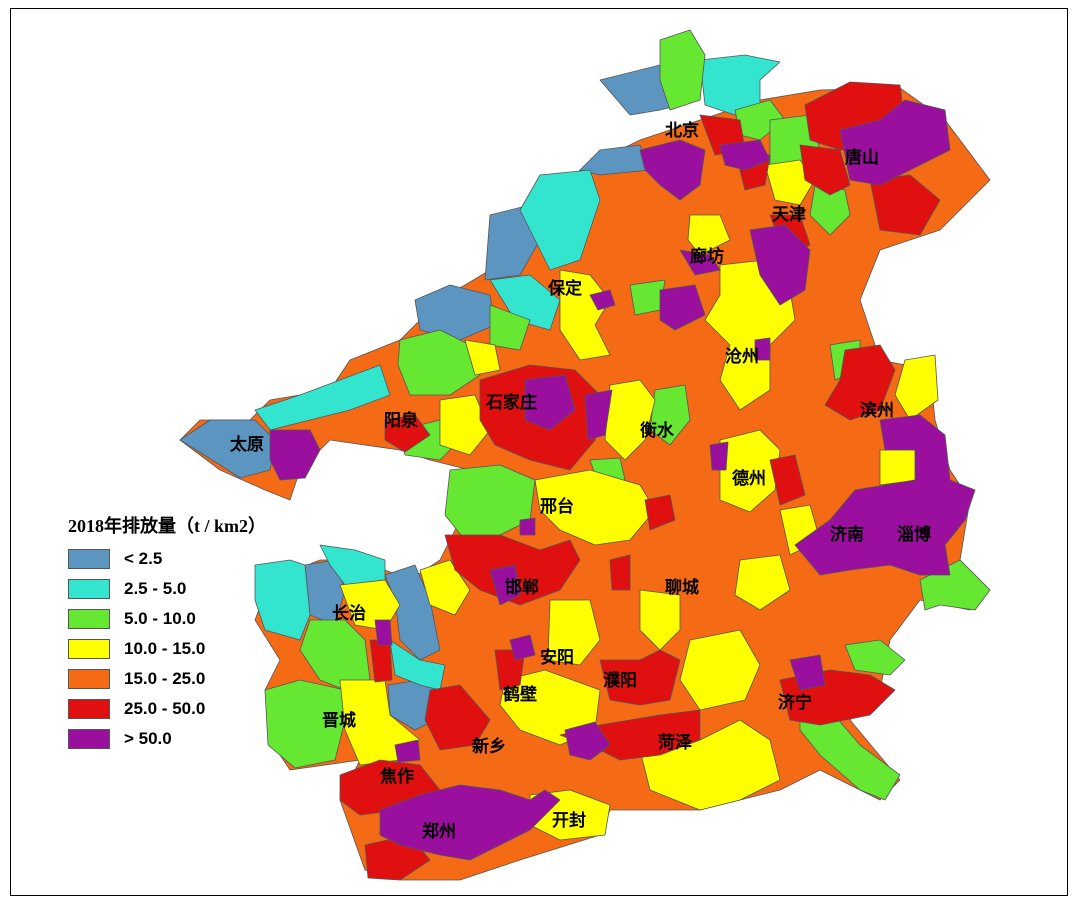 The width and height of the screenshot is (1080, 907). What do you see at coordinates (520, 694) in the screenshot?
I see `city-label-hebi: 鹤壁` at bounding box center [520, 694].